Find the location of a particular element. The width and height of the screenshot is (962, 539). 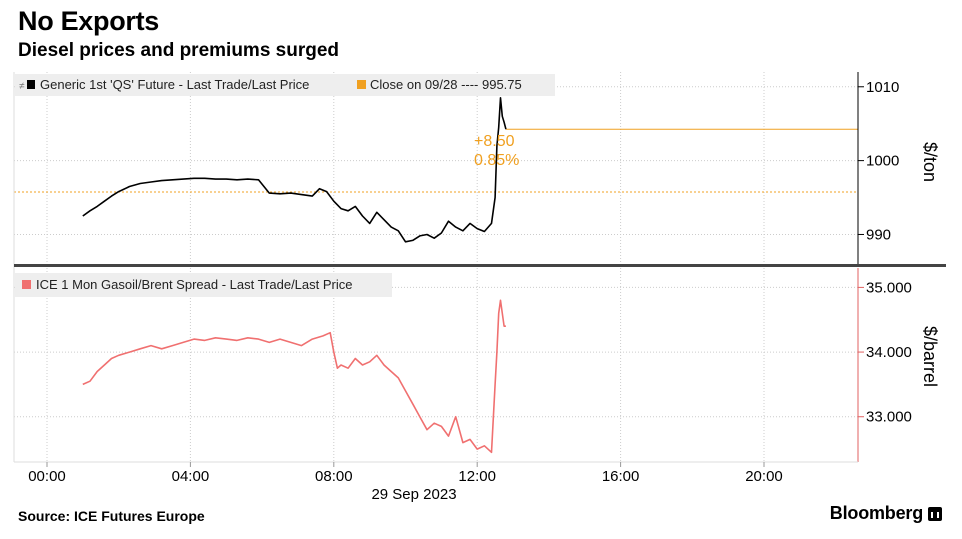

ytick-label-bottom-2: 35.000 is located at coordinates (889, 287).